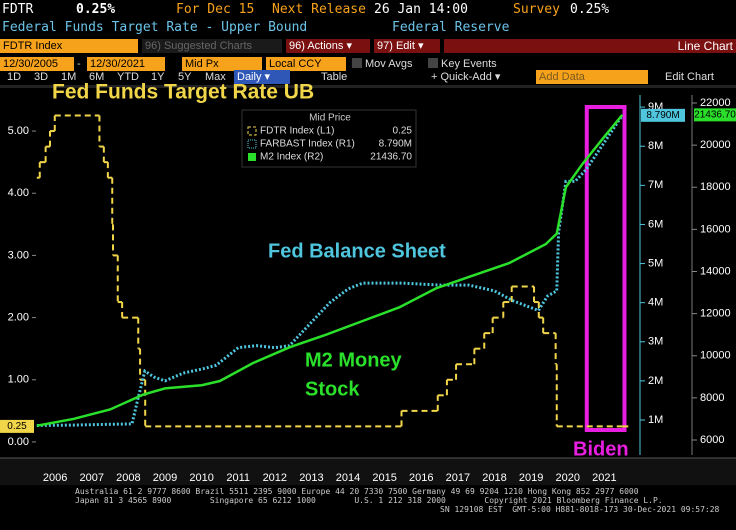 The image size is (736, 530). Describe the element at coordinates (536, 9) in the screenshot. I see `survey-label: Survey` at that location.